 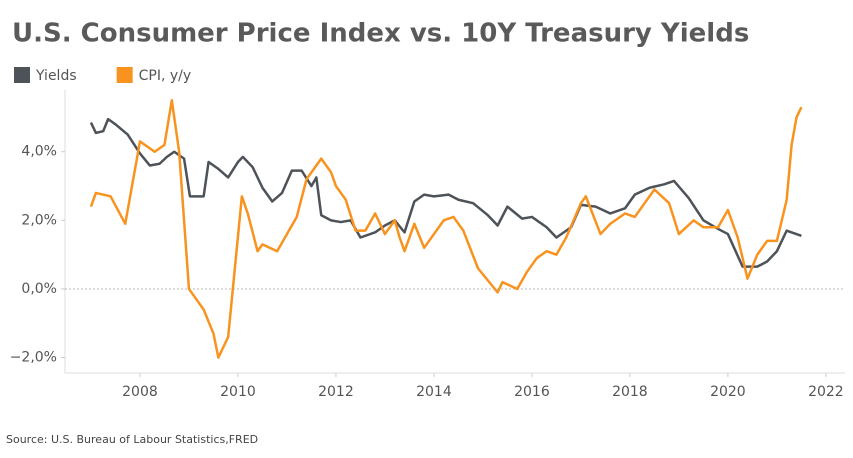 I want to click on x-tick-label: 2014, so click(x=434, y=392).